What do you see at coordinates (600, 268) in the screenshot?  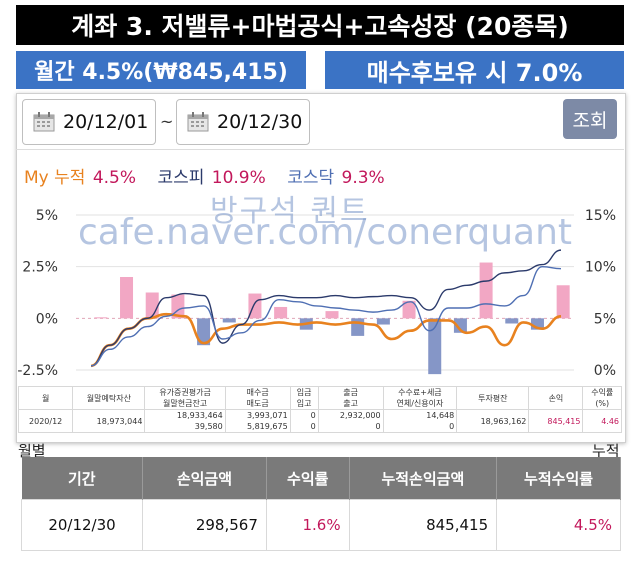 I see `y-right-tick-label: 10%` at bounding box center [600, 268].